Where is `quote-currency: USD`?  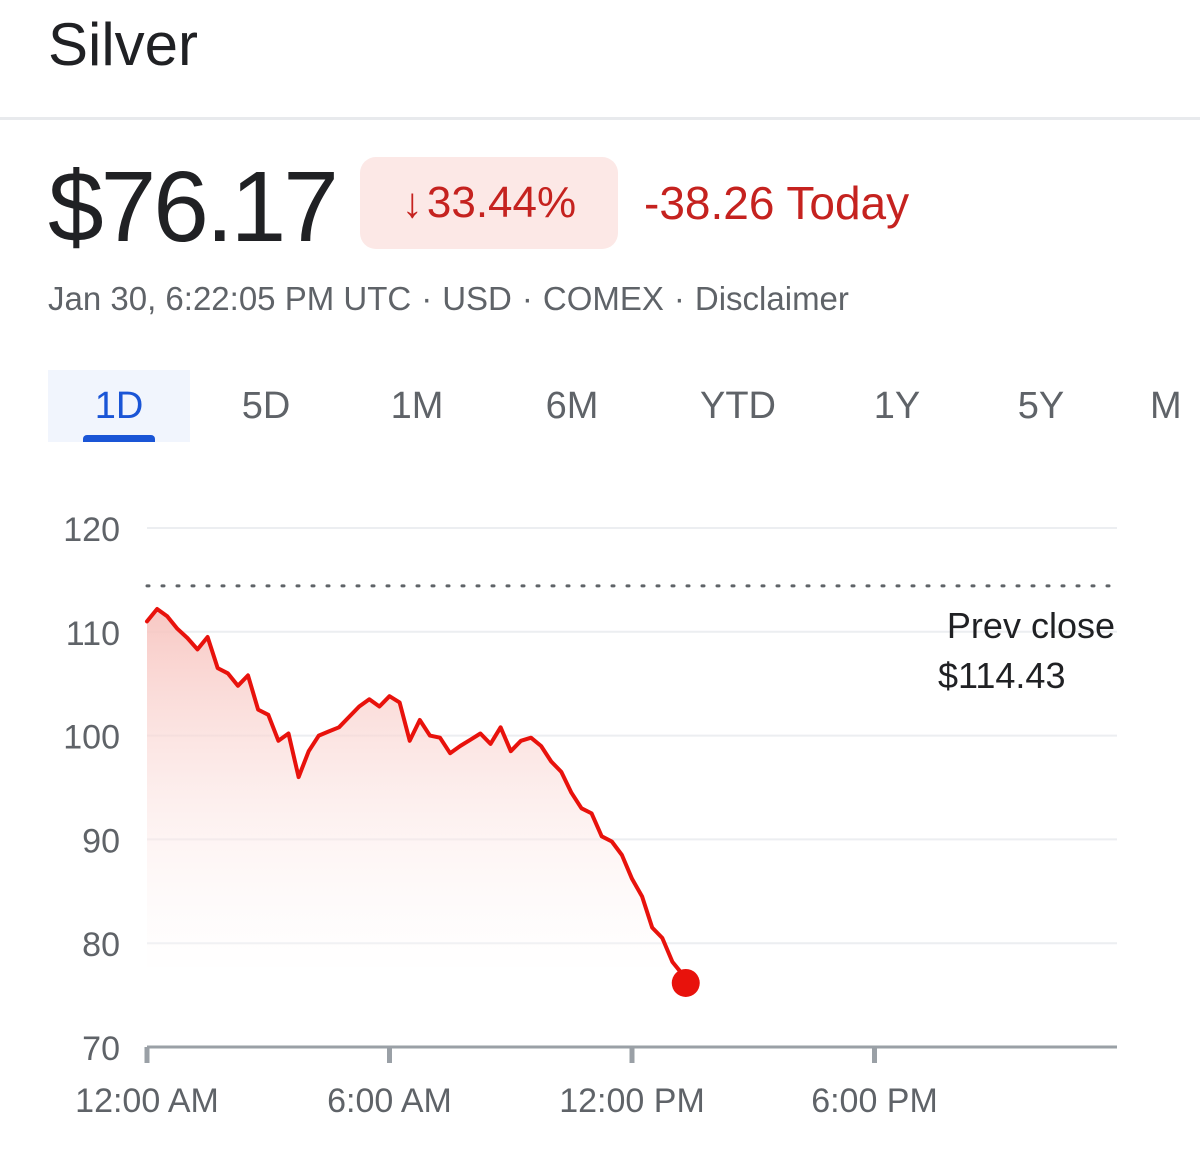
quote-currency: USD is located at coordinates (477, 298).